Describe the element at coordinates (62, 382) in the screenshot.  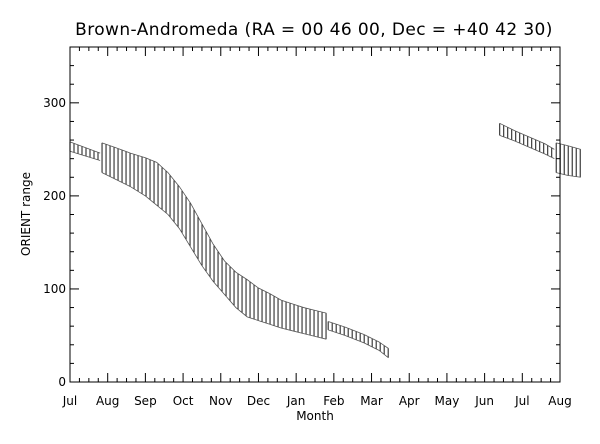
I see `y-tick-label: 0` at that location.